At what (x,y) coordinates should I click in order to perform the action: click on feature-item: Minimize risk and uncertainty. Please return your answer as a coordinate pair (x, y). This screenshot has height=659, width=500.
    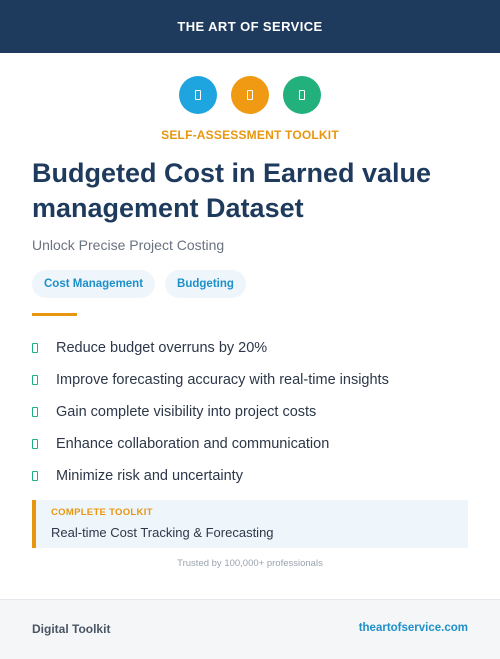
    Looking at the image, I should click on (252, 476).